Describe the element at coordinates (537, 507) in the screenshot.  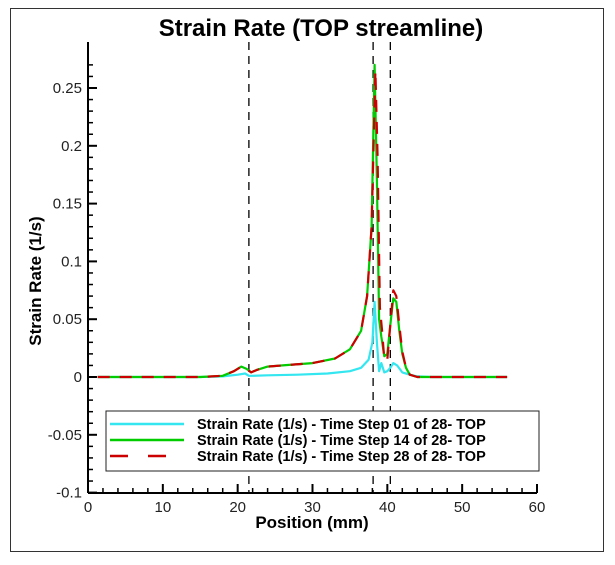
I see `x-tick-label-6: 60` at that location.